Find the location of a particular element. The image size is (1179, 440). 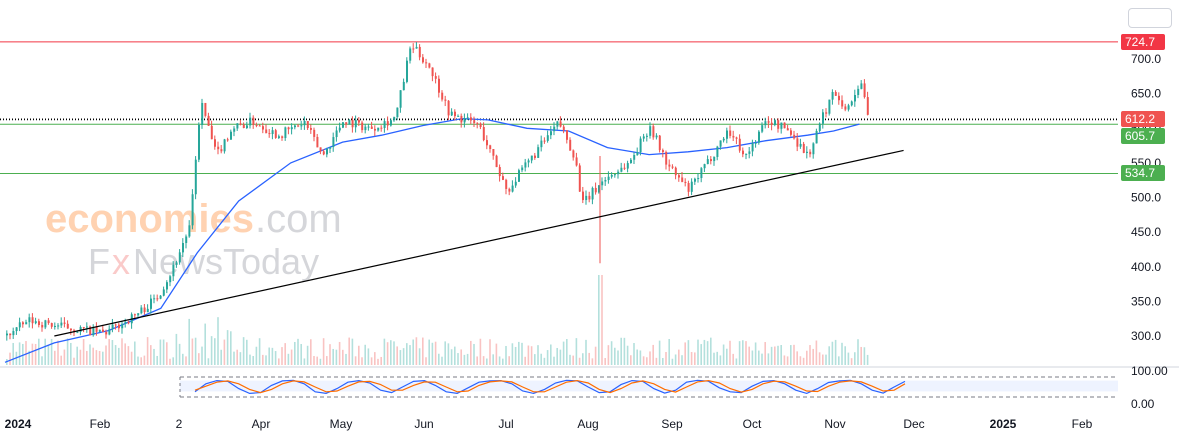

price-badge-534.7: 534.7 is located at coordinates (1140, 173).